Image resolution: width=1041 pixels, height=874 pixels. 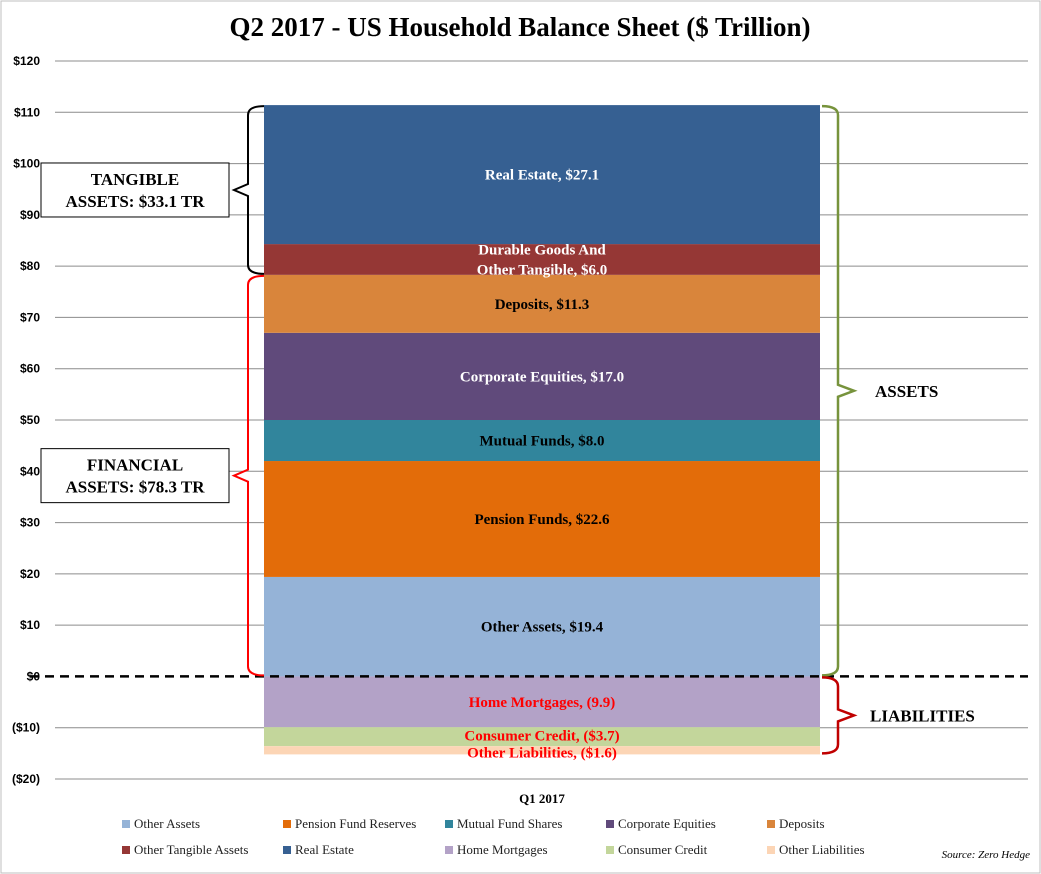 I want to click on segment-label-deposits: Deposits, $11.3, so click(x=542, y=305).